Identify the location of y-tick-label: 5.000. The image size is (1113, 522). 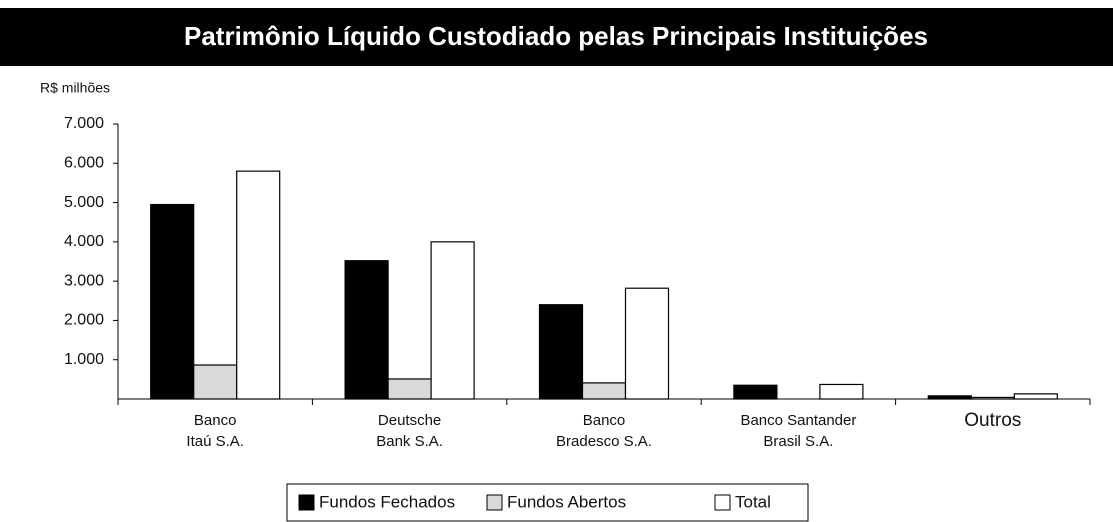
(84, 202).